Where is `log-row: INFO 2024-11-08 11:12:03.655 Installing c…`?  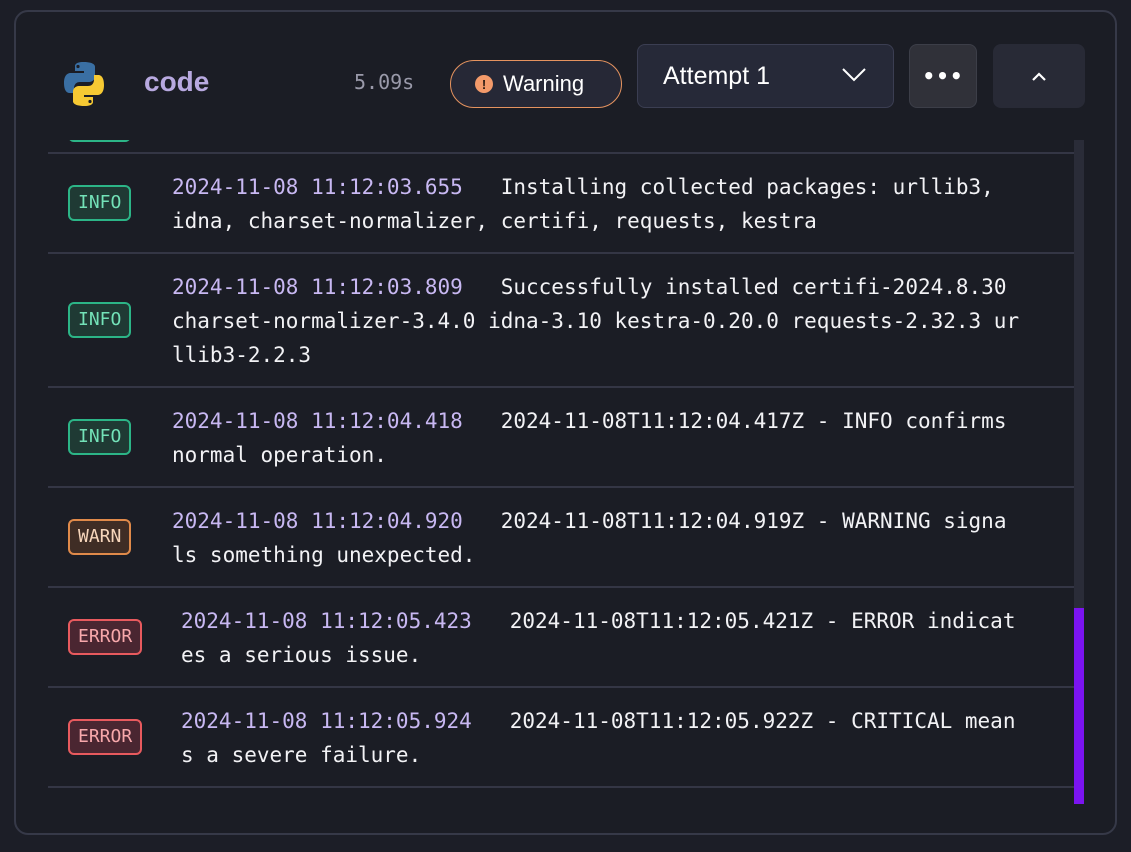
log-row: INFO 2024-11-08 11:12:03.655 Installing c… is located at coordinates (561, 204).